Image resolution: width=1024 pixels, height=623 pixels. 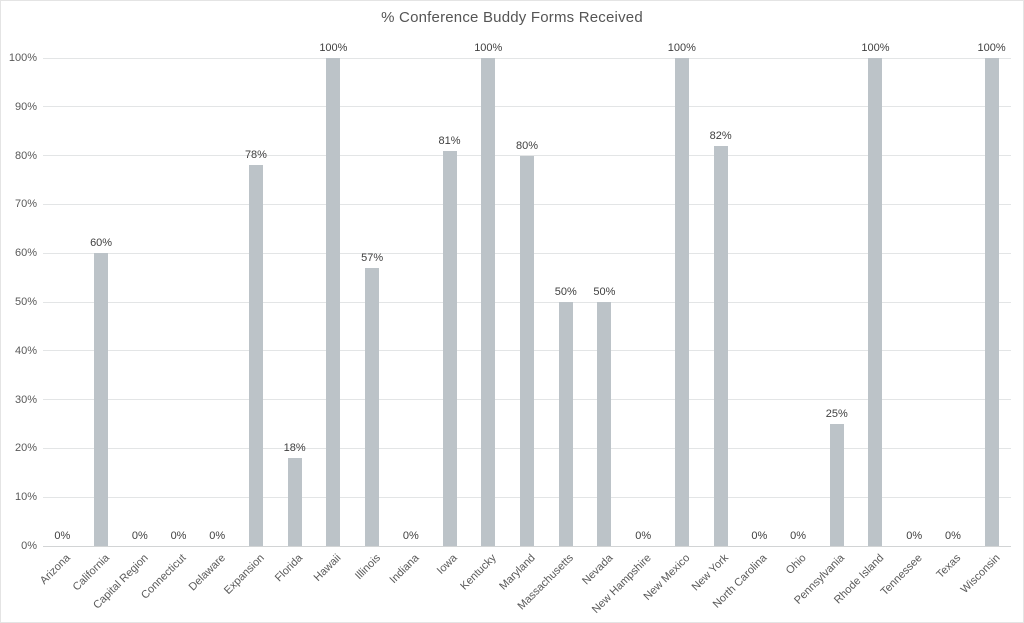 What do you see at coordinates (255, 355) in the screenshot?
I see `bar-expansion` at bounding box center [255, 355].